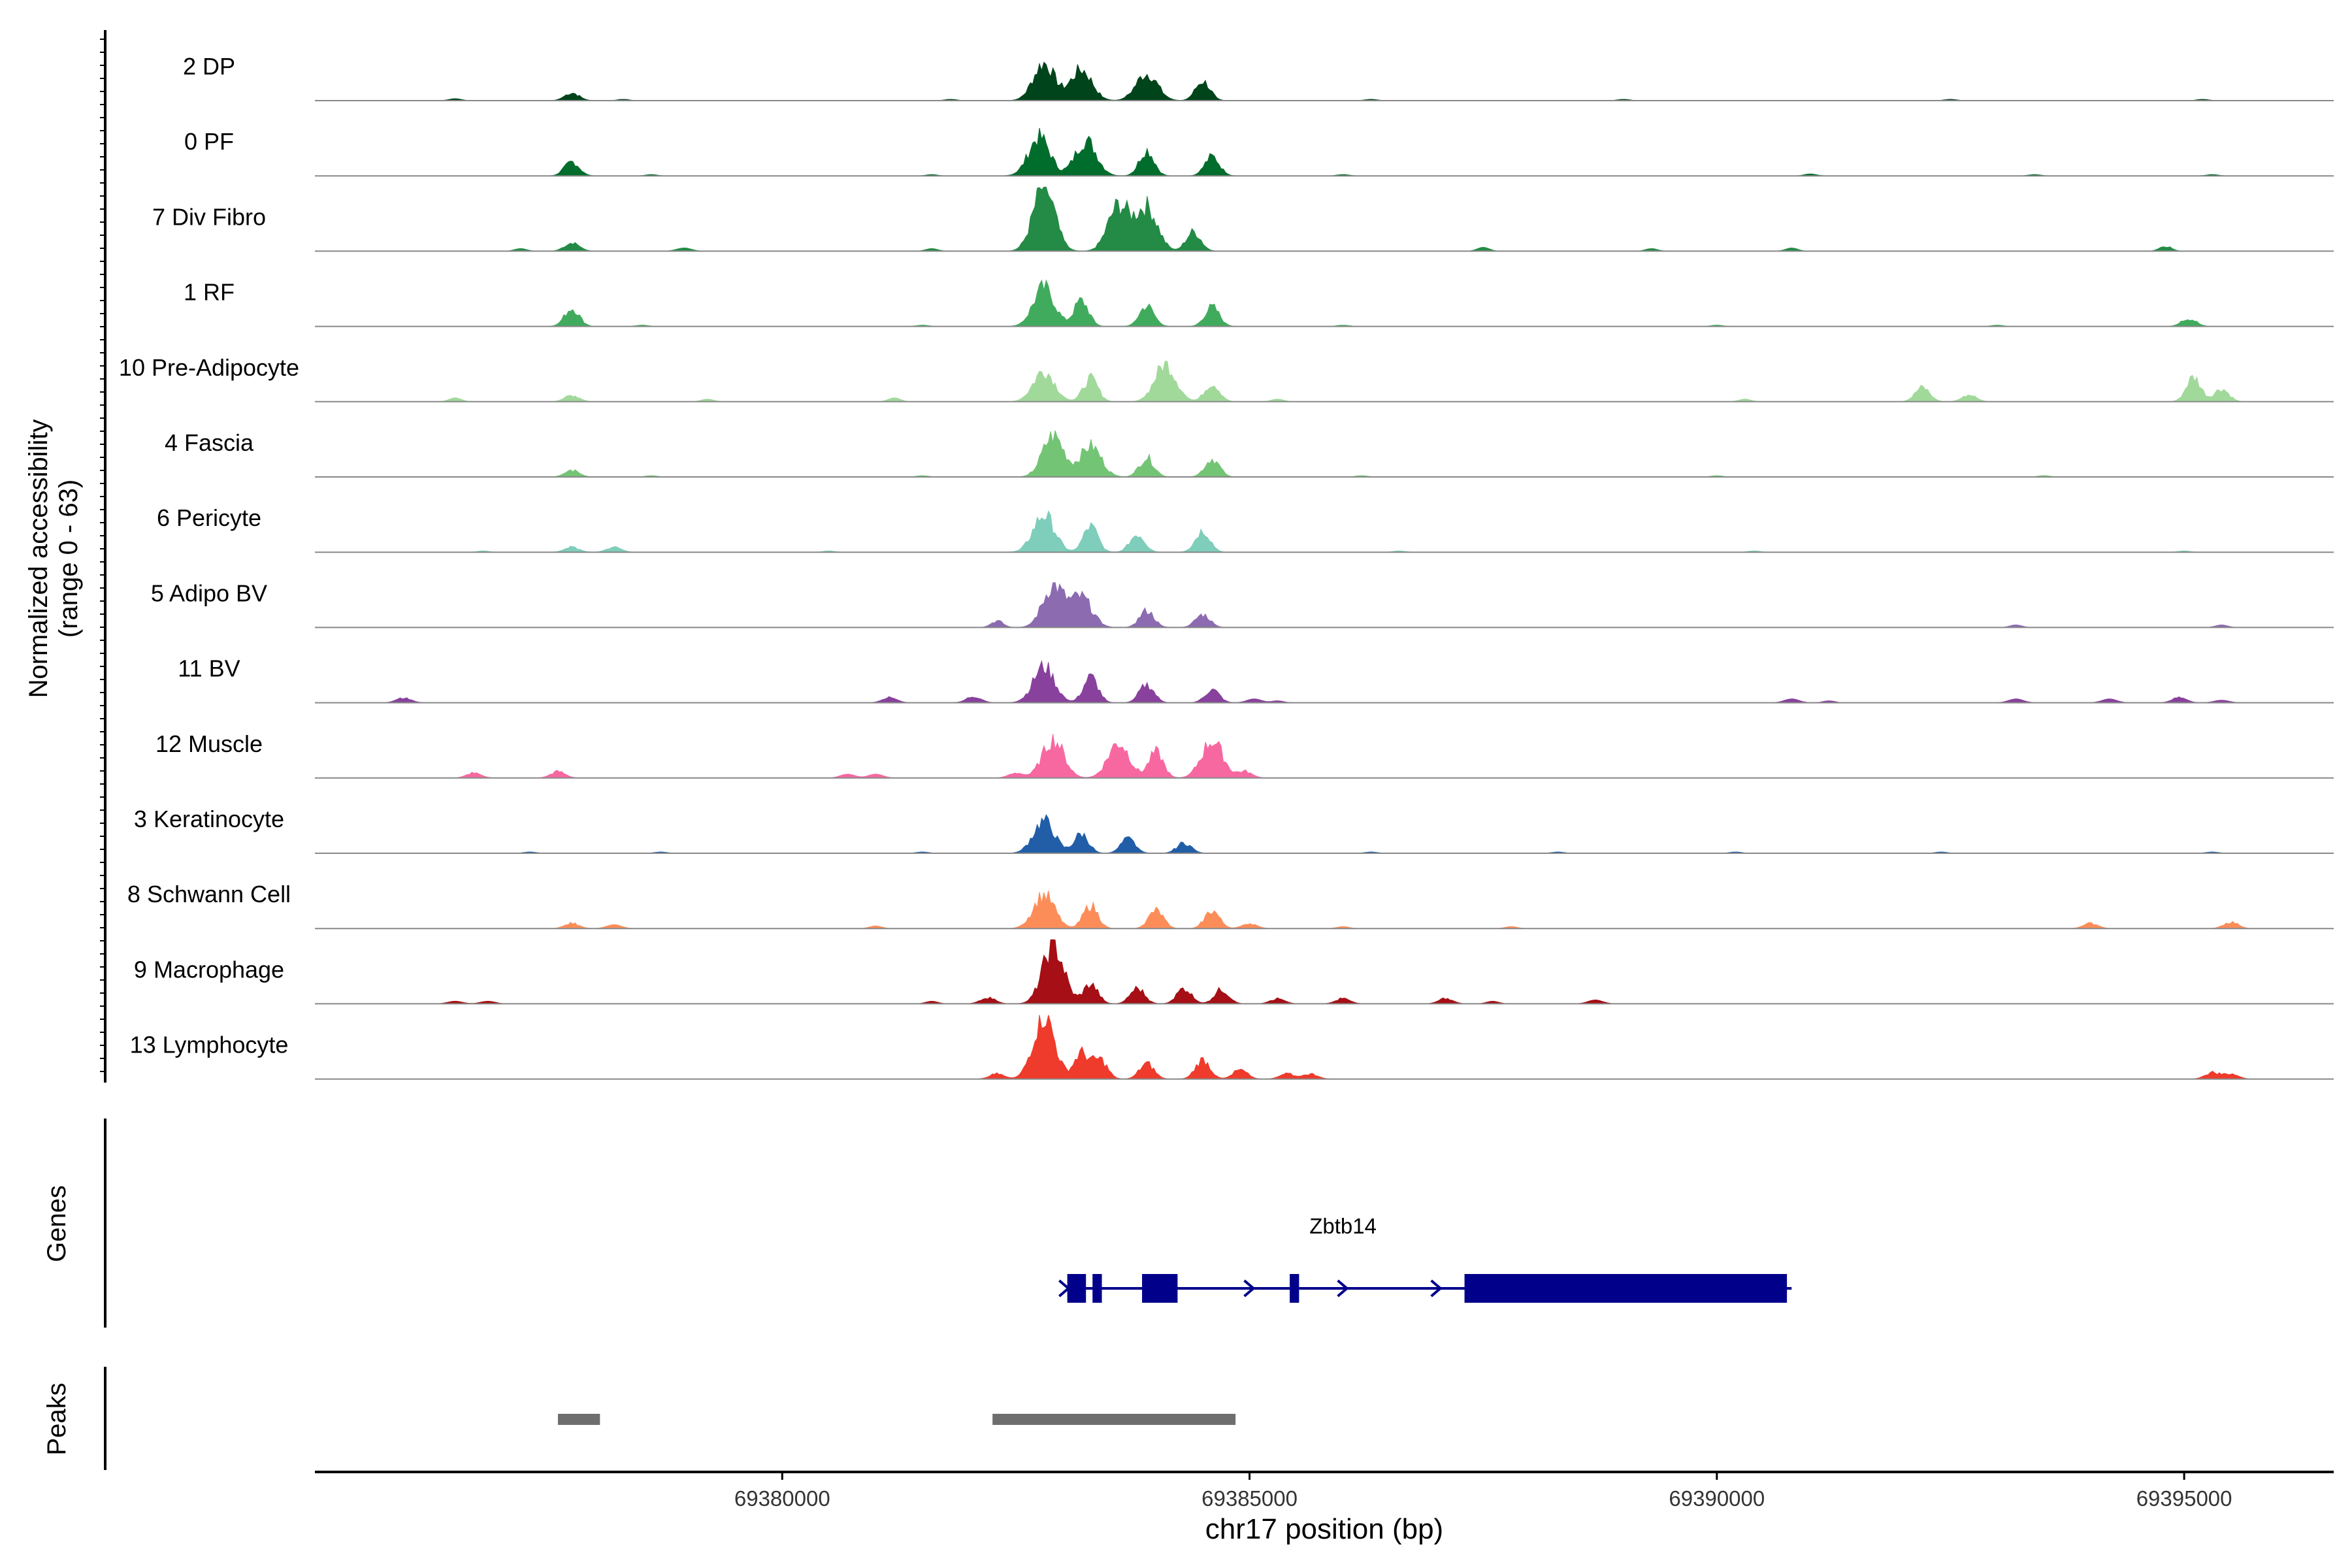 This screenshot has width=2352, height=1568. What do you see at coordinates (209, 593) in the screenshot?
I see `track-label: 5 Adipo BV` at bounding box center [209, 593].